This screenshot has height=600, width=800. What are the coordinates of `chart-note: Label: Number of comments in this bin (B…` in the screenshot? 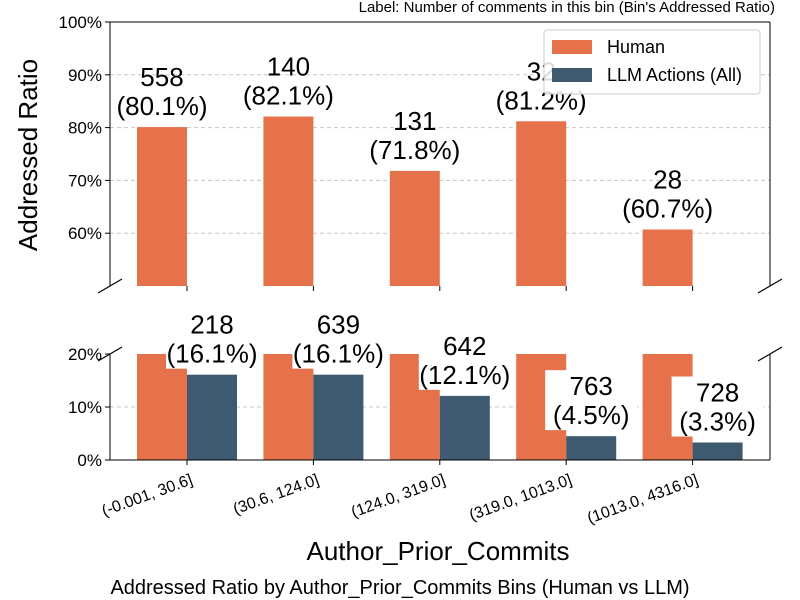 It's located at (567, 8).